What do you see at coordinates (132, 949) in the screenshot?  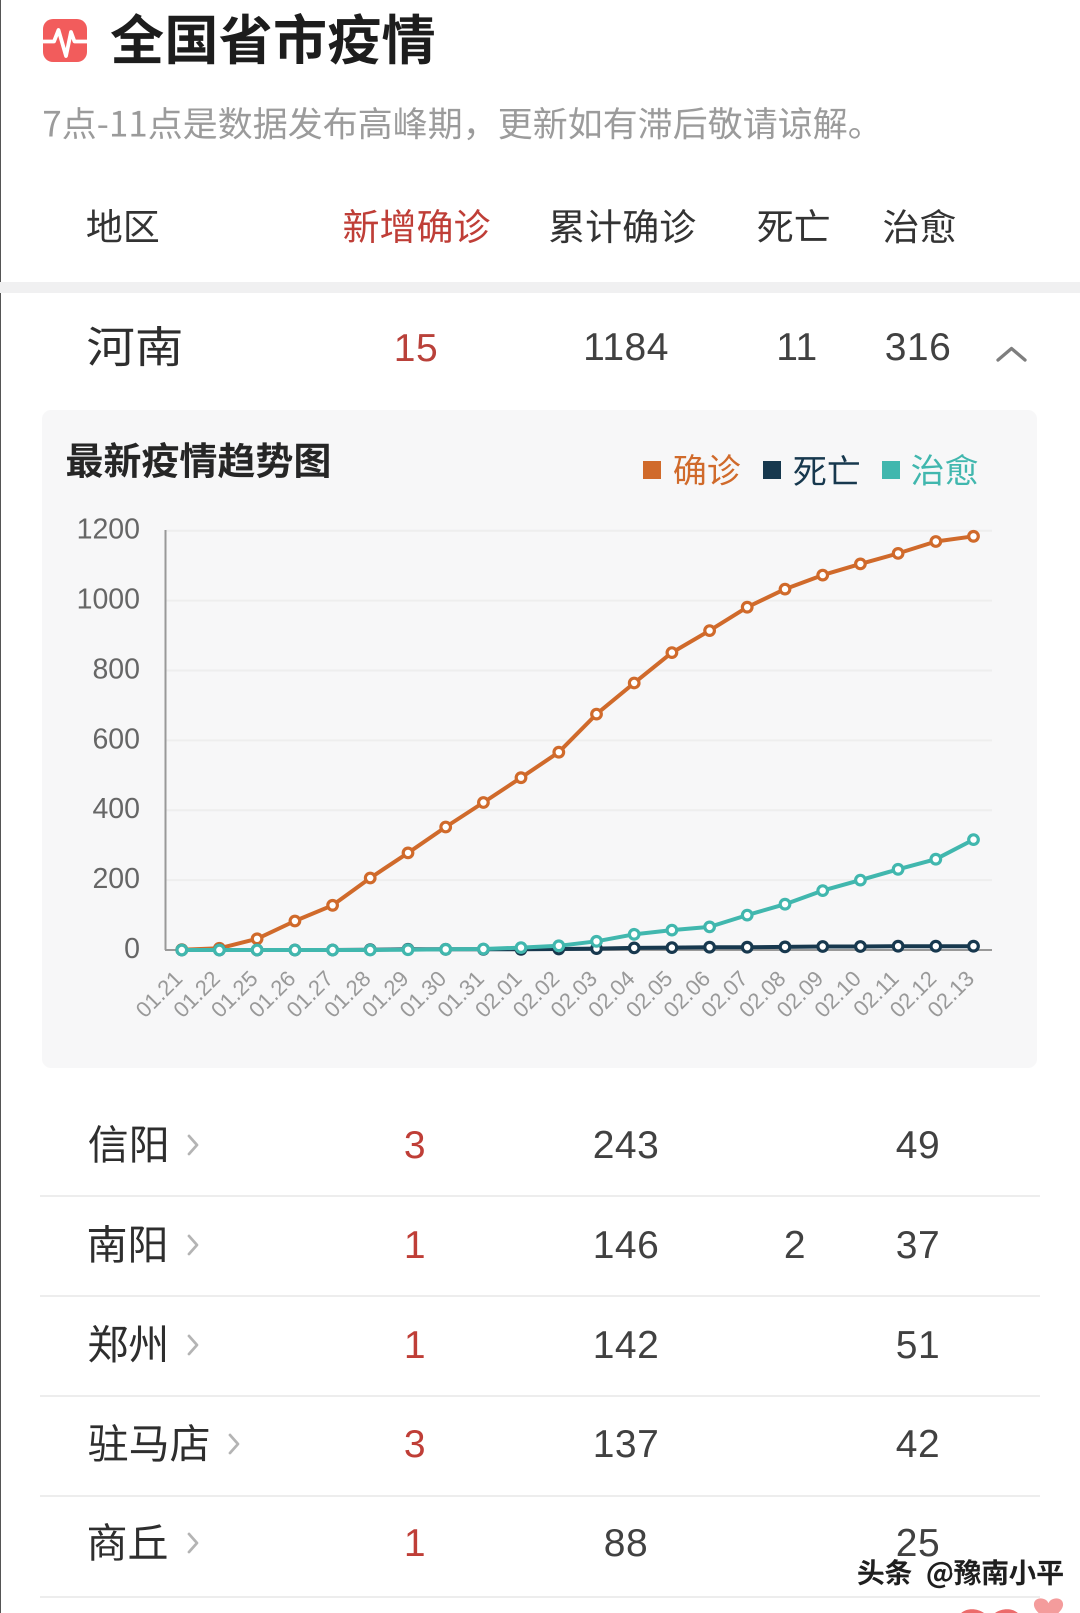 I see `svg-text: 0` at bounding box center [132, 949].